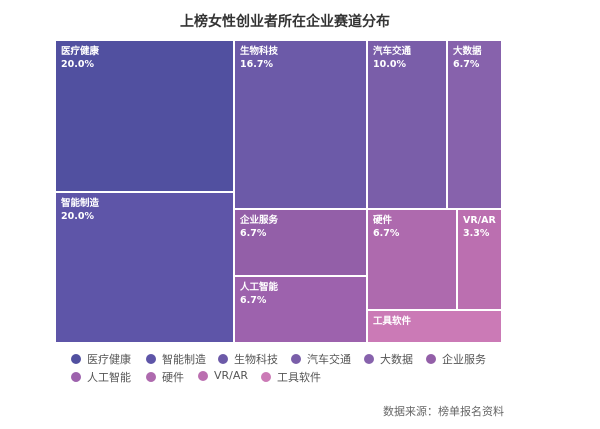 Image resolution: width=600 pixels, height=429 pixels. I want to click on legend-item: 工具软件, so click(291, 377).